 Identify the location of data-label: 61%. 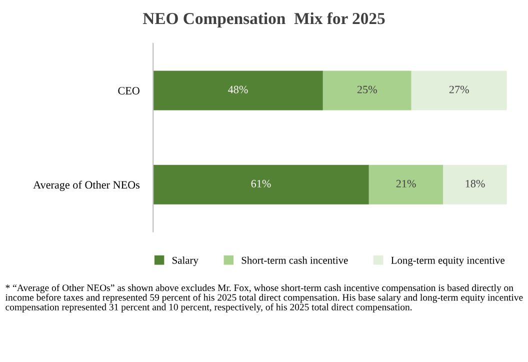
(261, 184).